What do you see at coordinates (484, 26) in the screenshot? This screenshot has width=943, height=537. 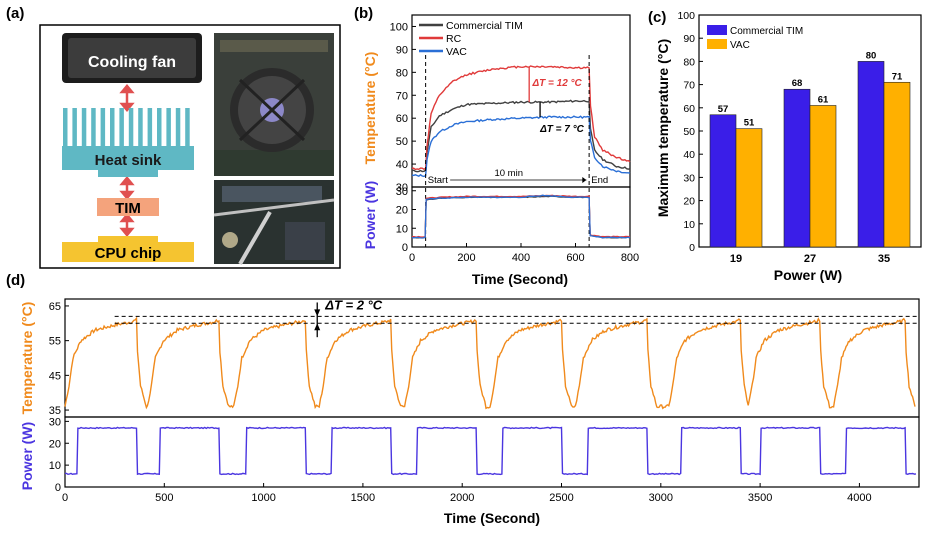 I see `legend-b-commercial-tim: Commercial TIM` at bounding box center [484, 26].